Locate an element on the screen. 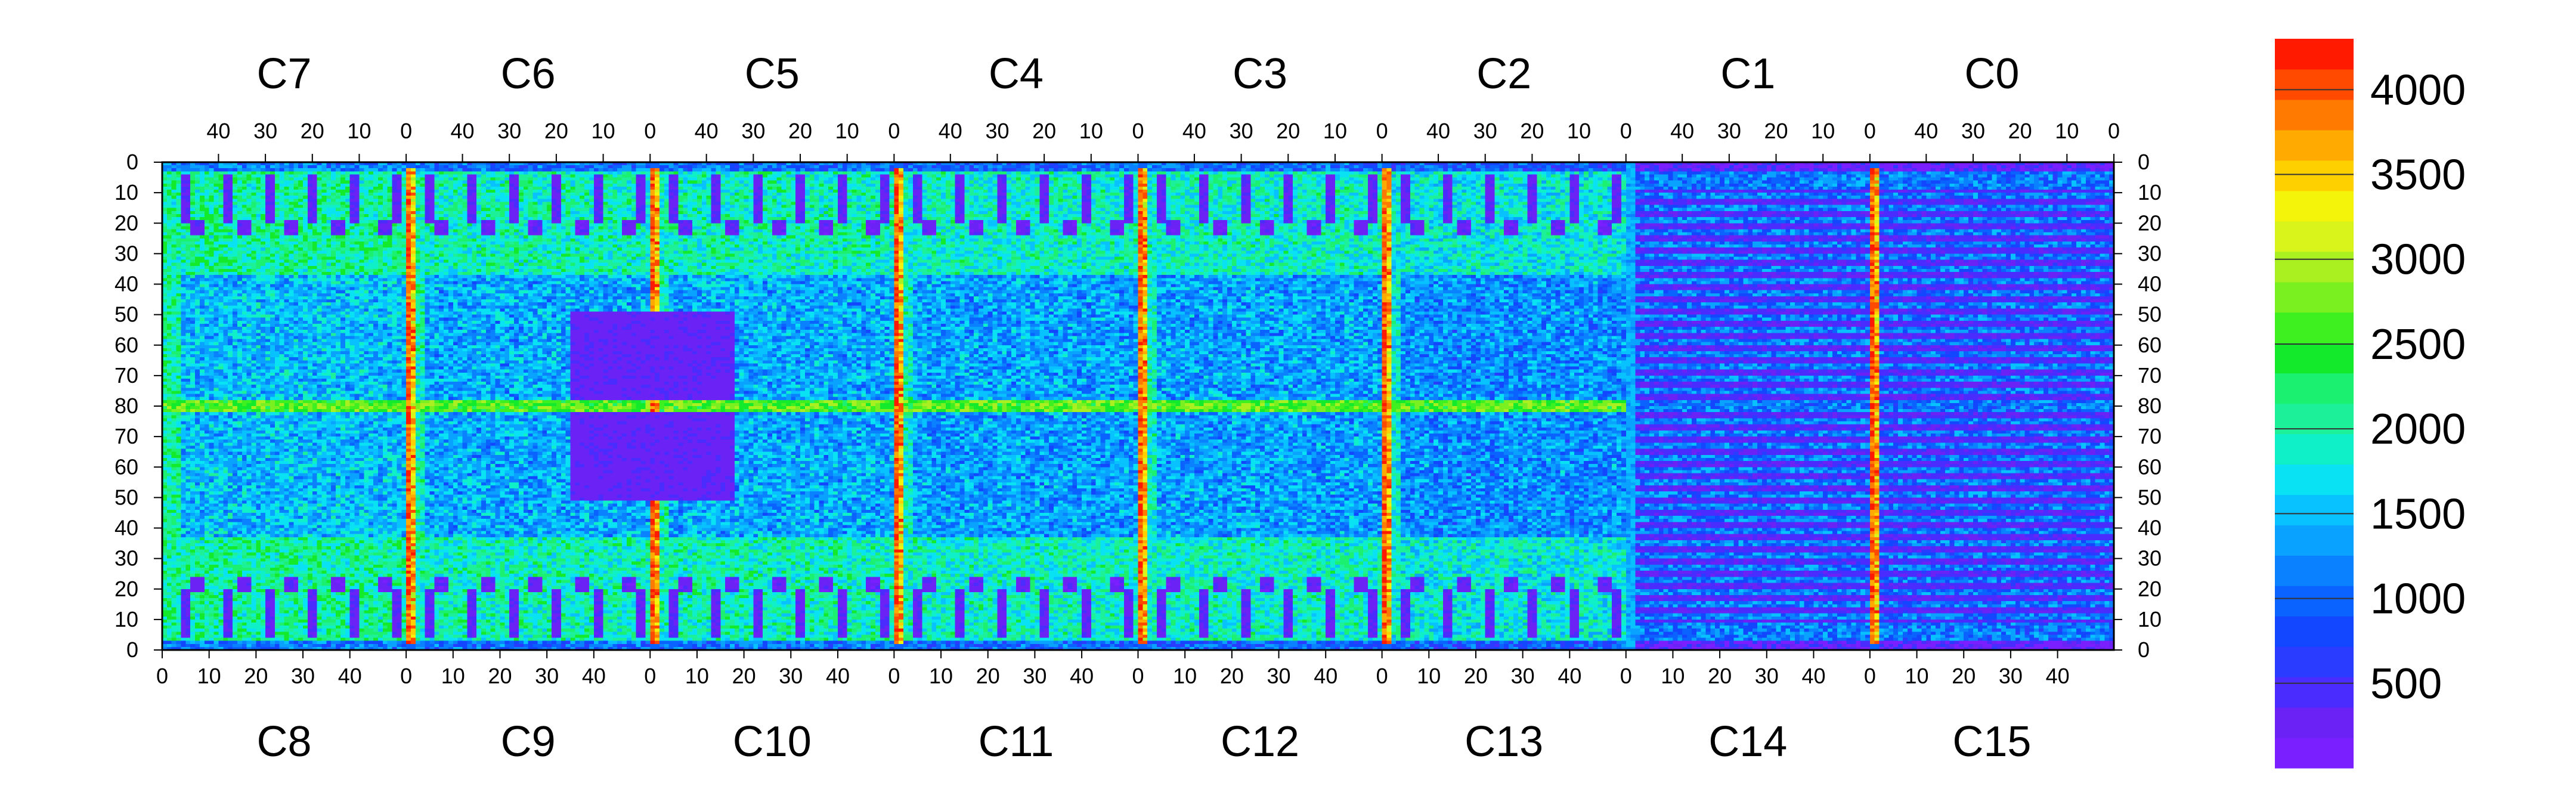 The image size is (2576, 808). y-tick-label-right: 40 is located at coordinates (2150, 284).